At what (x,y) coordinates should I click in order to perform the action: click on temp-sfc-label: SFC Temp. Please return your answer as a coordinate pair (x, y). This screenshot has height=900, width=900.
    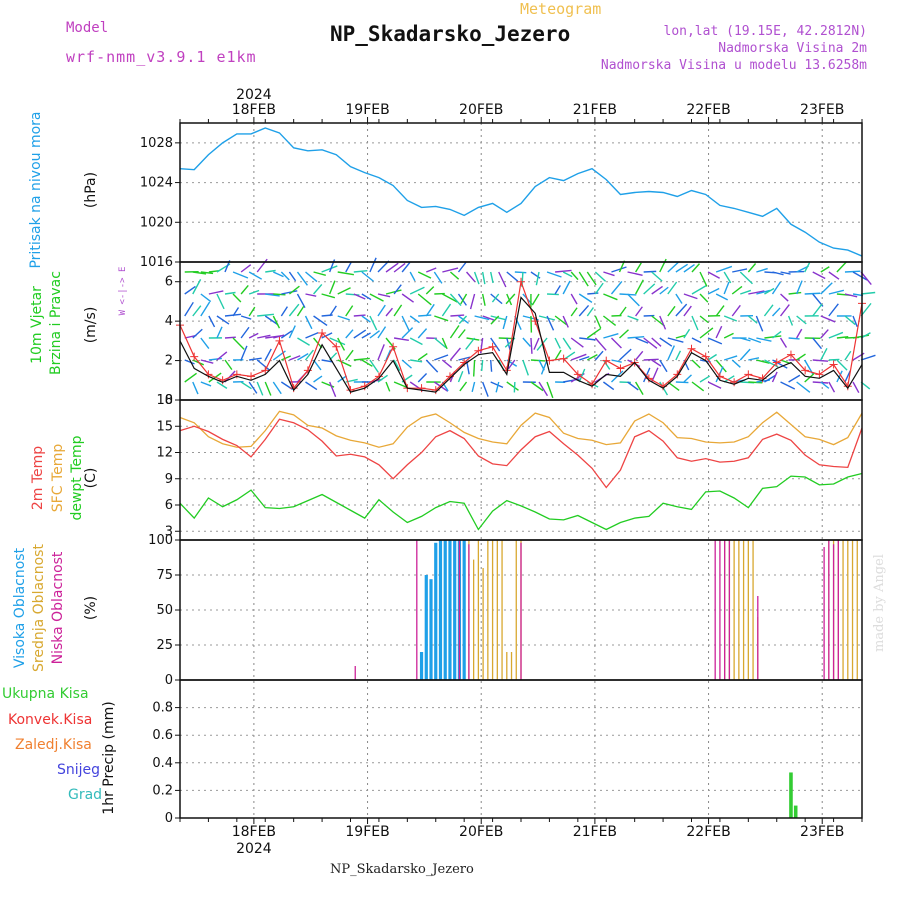
    Looking at the image, I should click on (58, 478).